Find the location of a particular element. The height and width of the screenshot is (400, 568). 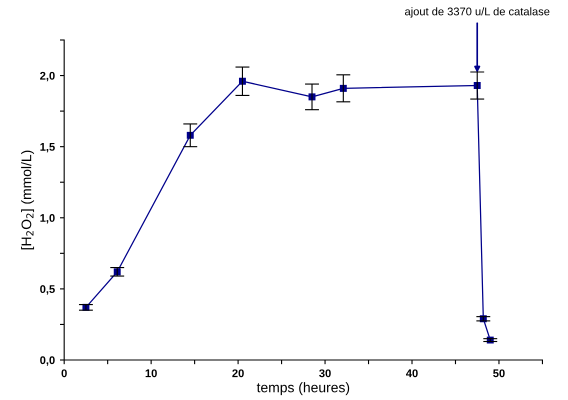

x-tick-label: 50 is located at coordinates (499, 373).